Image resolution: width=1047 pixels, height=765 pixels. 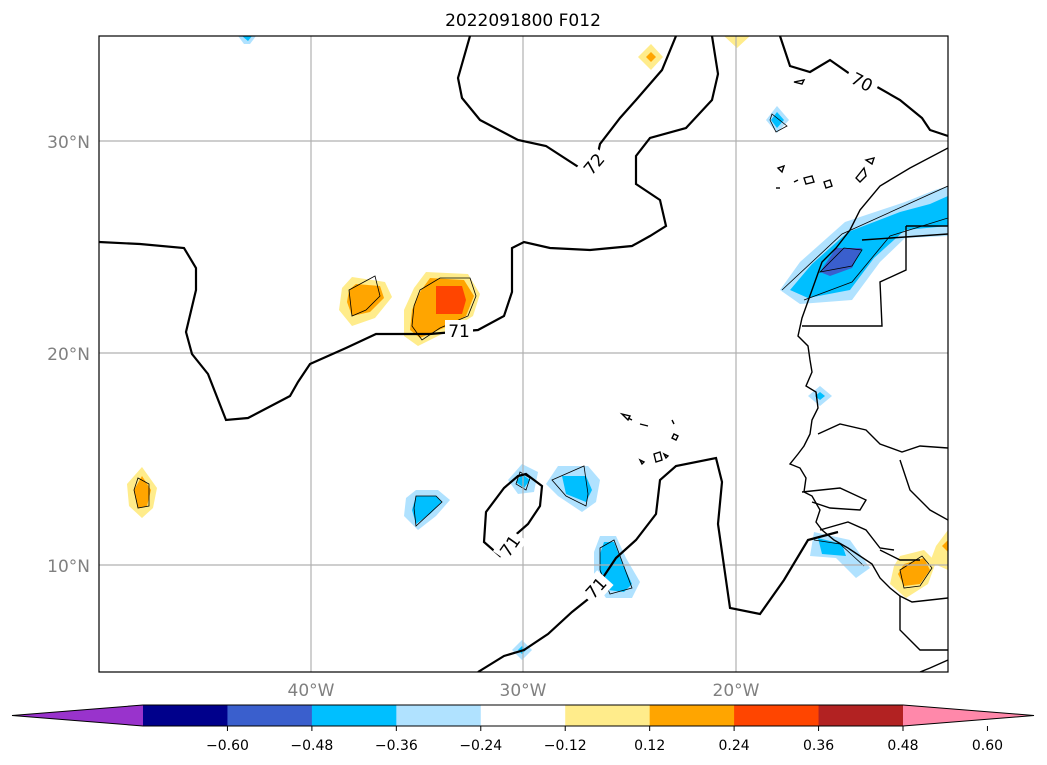 What do you see at coordinates (649, 746) in the screenshot?
I see `colorbar-tick-label: 0.12` at bounding box center [649, 746].